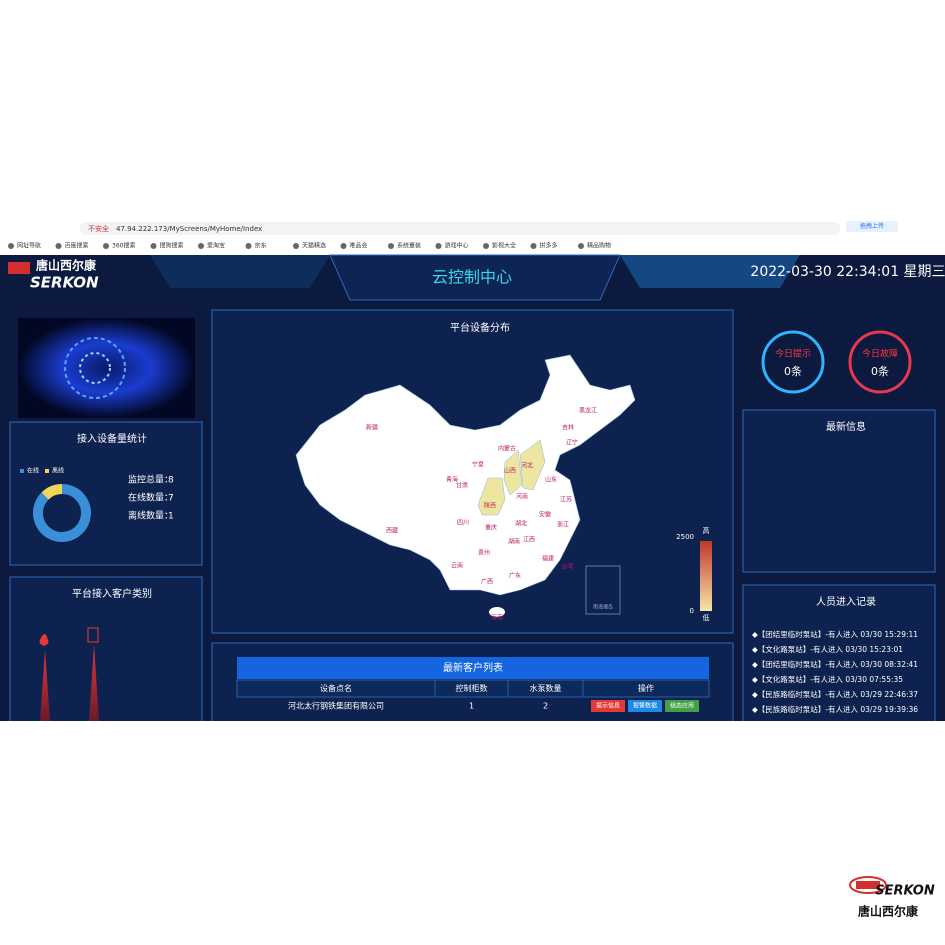  What do you see at coordinates (568, 428) in the screenshot?
I see `province: 吉林` at bounding box center [568, 428].